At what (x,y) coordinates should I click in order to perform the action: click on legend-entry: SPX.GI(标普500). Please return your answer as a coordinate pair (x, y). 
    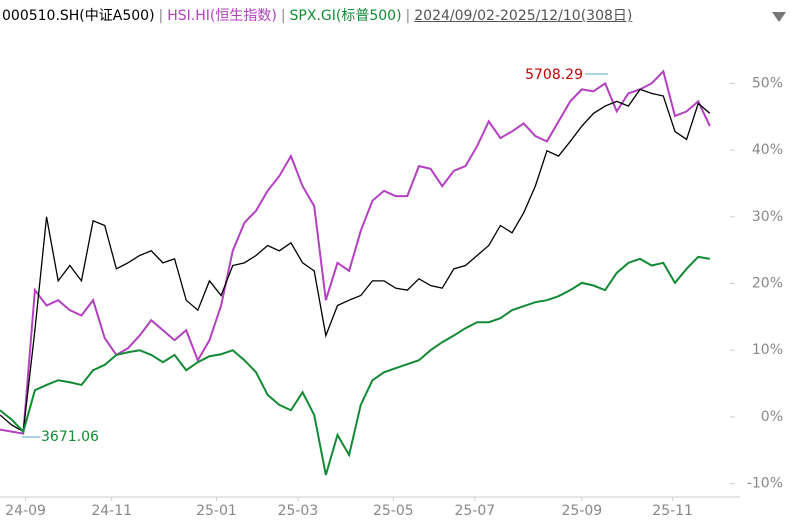
    Looking at the image, I should click on (345, 16).